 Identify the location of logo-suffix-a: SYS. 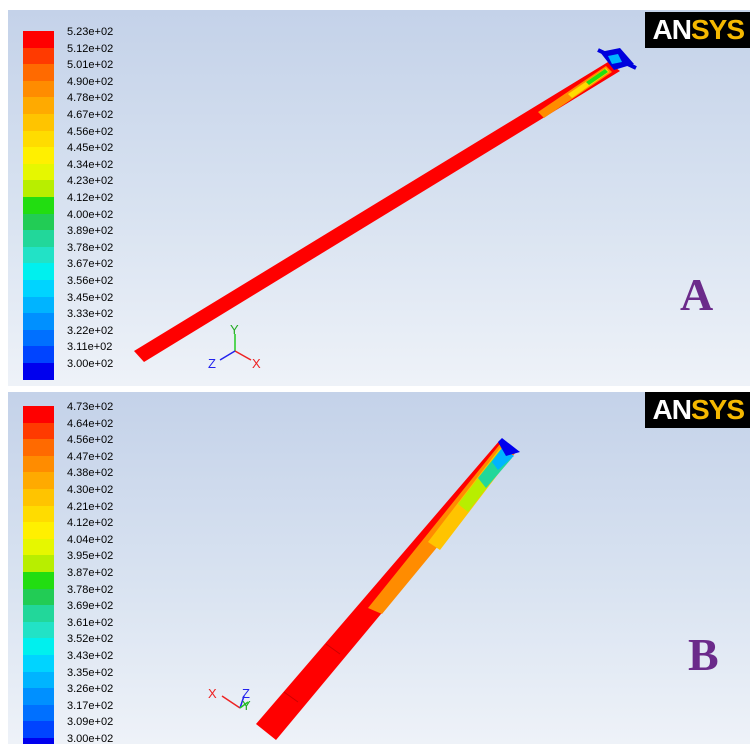
(717, 29).